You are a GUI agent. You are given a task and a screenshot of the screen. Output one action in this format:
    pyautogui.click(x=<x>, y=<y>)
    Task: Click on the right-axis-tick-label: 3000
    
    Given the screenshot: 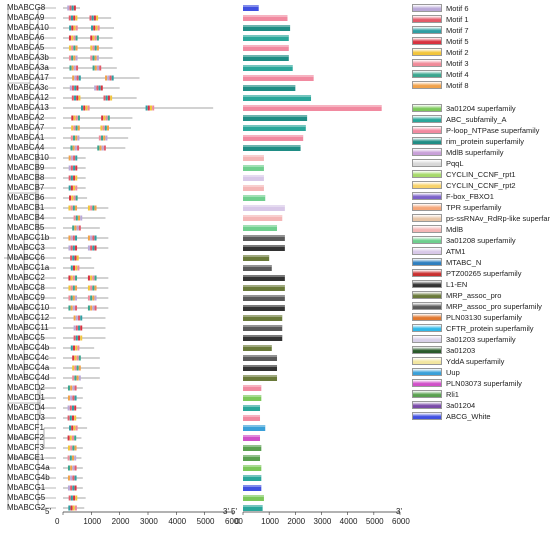 What is the action you would take?
    pyautogui.click(x=322, y=521)
    